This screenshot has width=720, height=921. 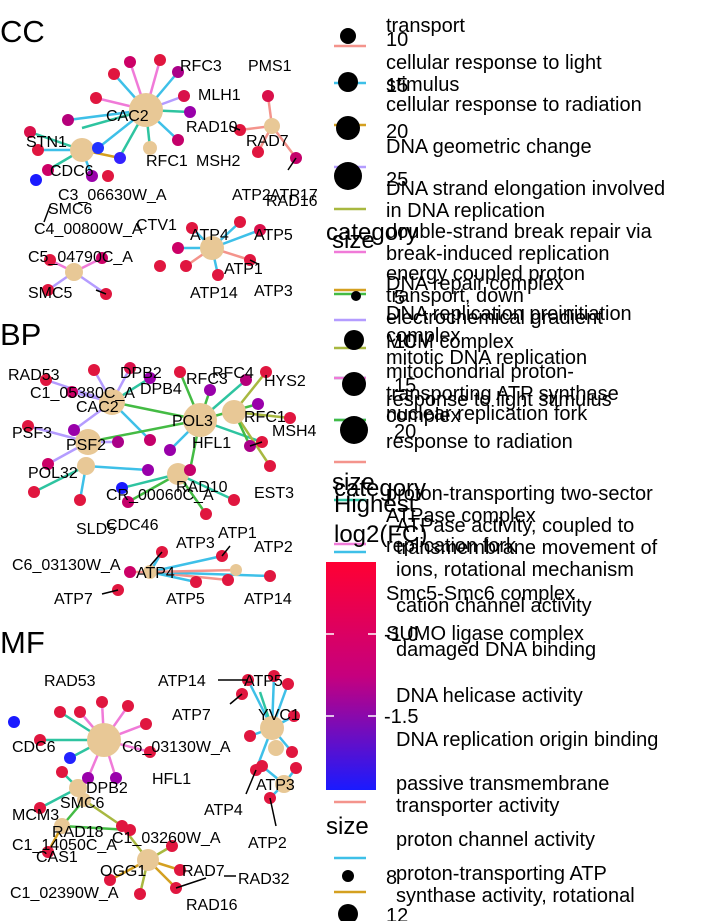 I want to click on gene-label: MLH1, so click(x=219, y=95).